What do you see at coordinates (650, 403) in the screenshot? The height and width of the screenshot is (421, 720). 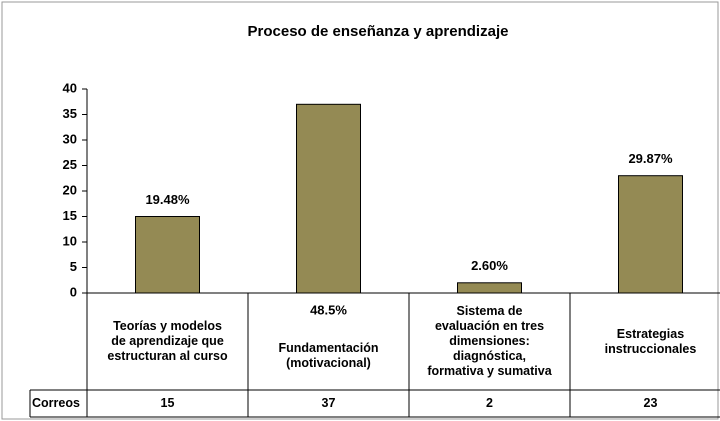 I see `table-value: 23` at bounding box center [650, 403].